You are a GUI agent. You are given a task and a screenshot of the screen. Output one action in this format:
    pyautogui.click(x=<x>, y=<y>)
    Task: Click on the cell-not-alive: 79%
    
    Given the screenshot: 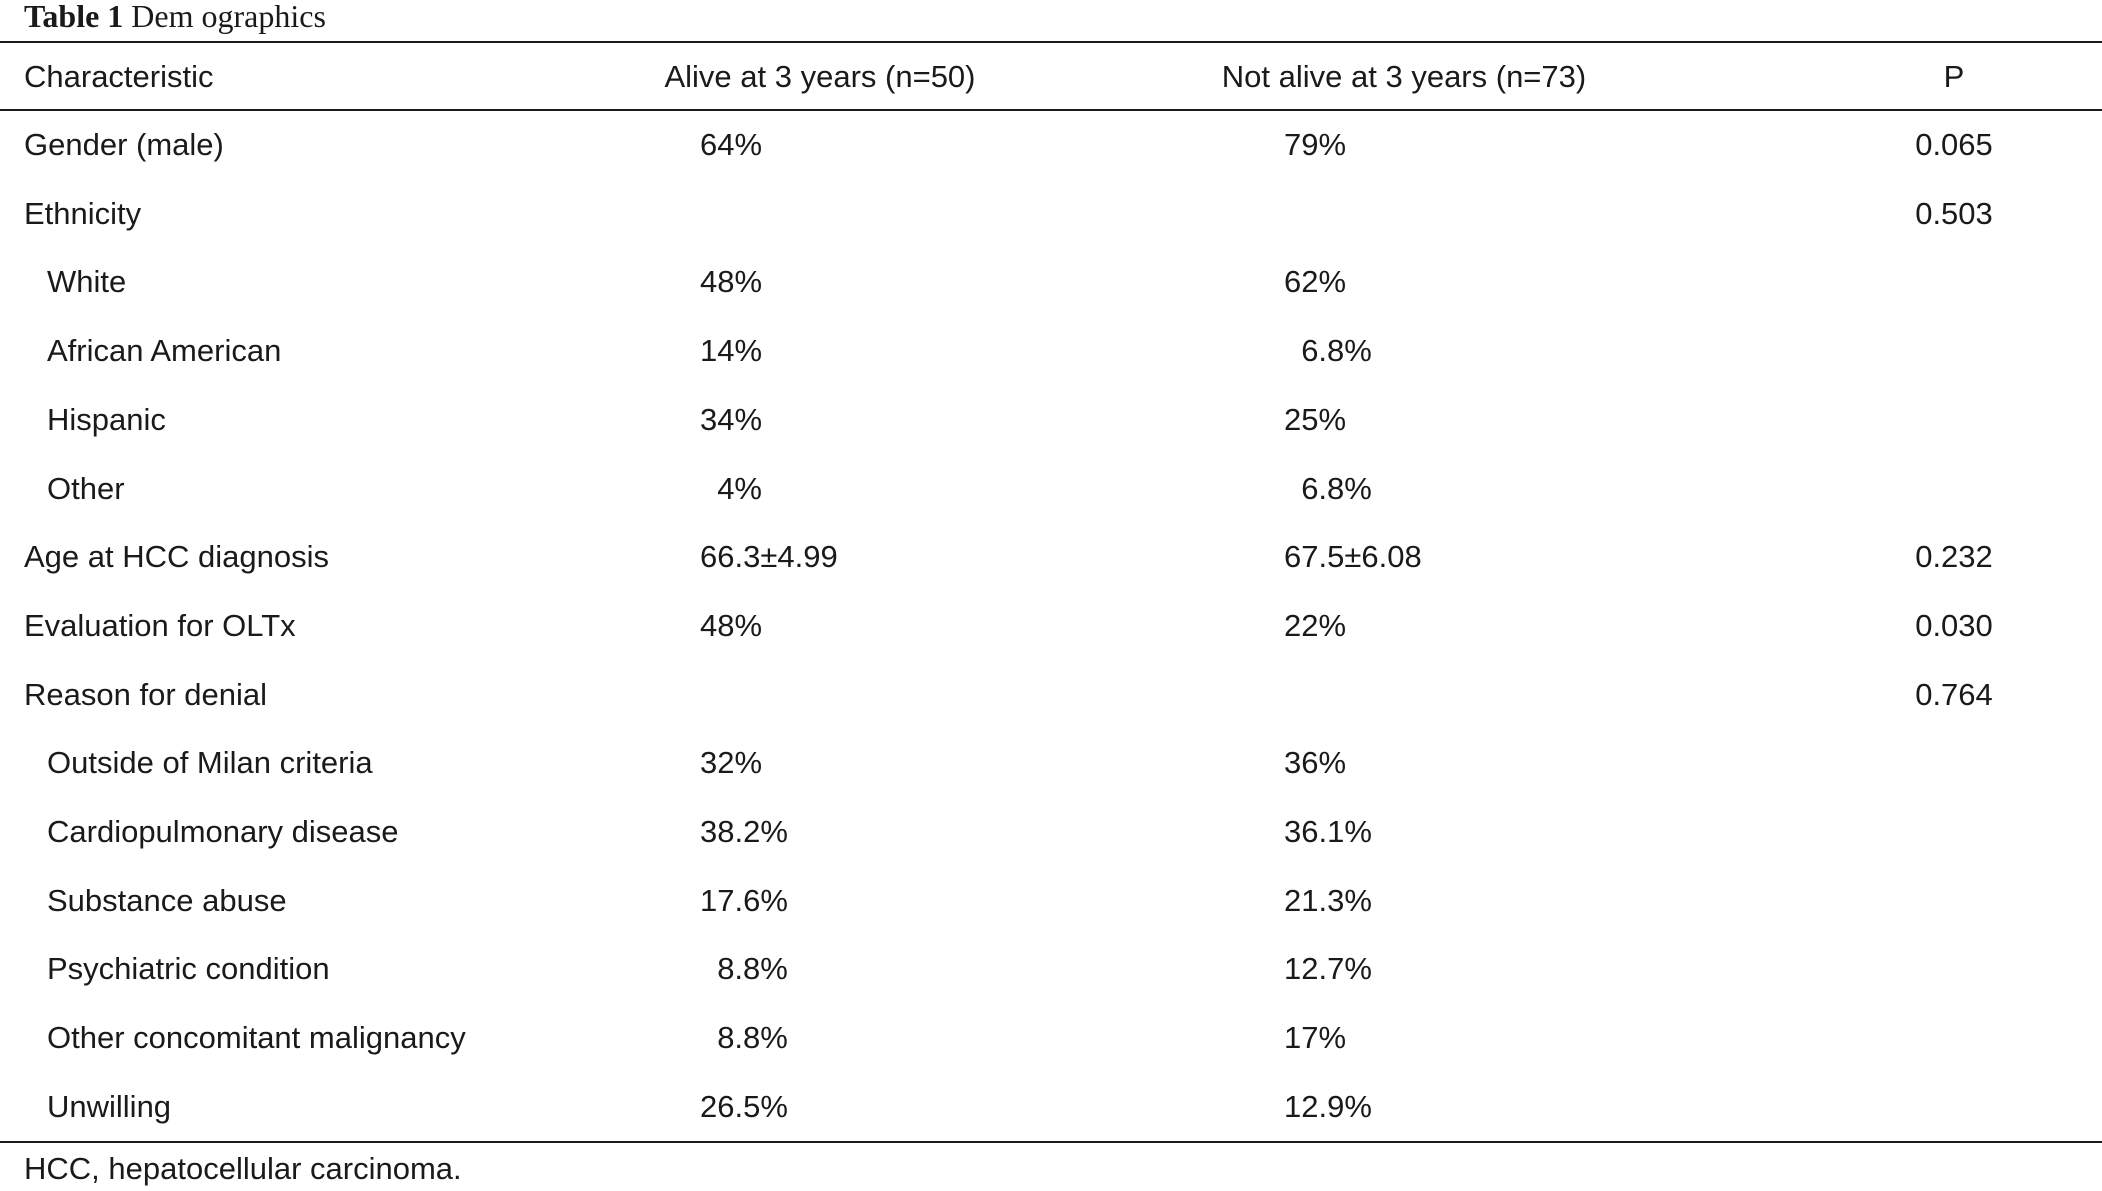 What is the action you would take?
    pyautogui.click(x=1404, y=145)
    